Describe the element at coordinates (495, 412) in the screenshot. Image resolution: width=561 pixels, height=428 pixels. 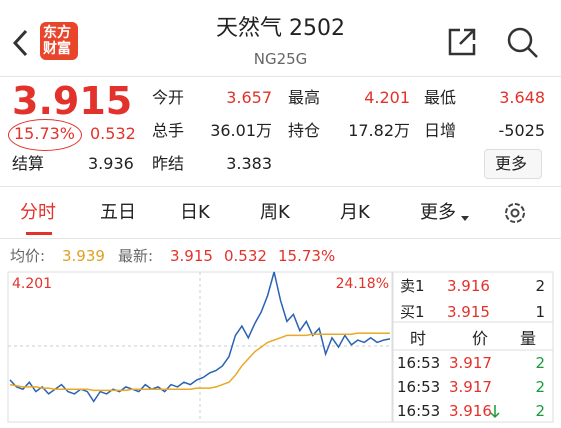
I see `down-arrow` at that location.